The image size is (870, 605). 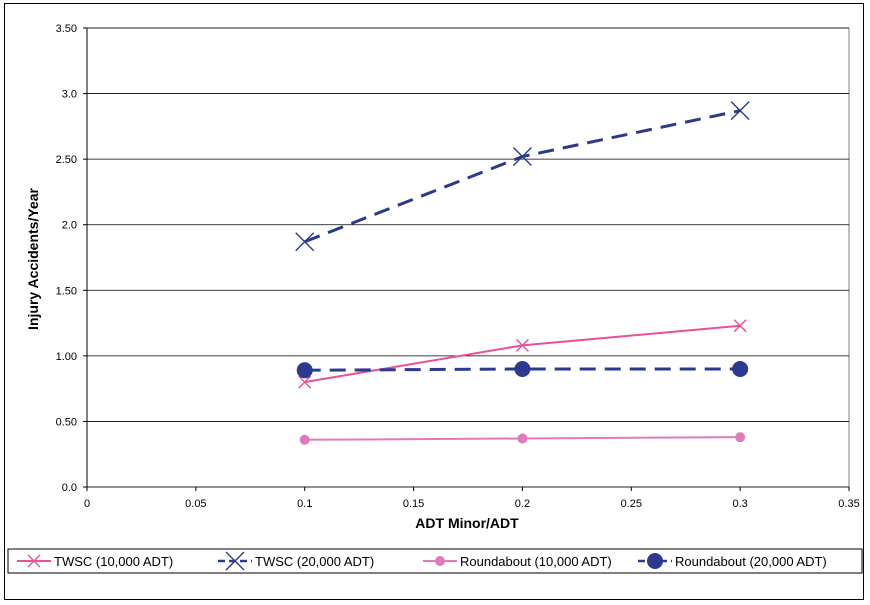 I want to click on x-axis-title: ADT Minor/ADT, so click(x=467, y=523).